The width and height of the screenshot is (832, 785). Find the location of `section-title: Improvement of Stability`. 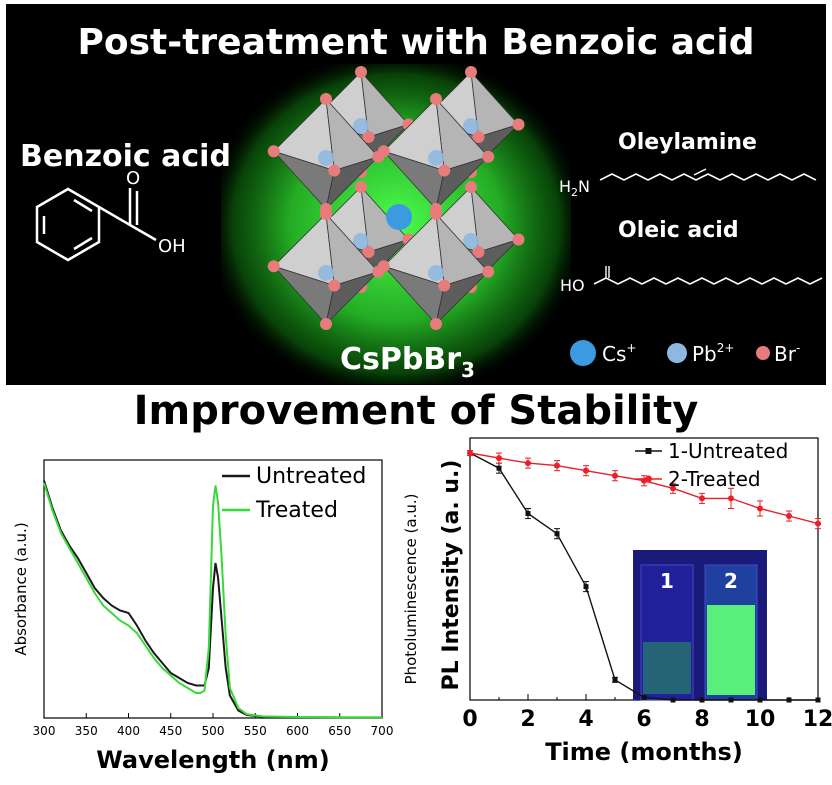

section-title: Improvement of Stability is located at coordinates (416, 411).